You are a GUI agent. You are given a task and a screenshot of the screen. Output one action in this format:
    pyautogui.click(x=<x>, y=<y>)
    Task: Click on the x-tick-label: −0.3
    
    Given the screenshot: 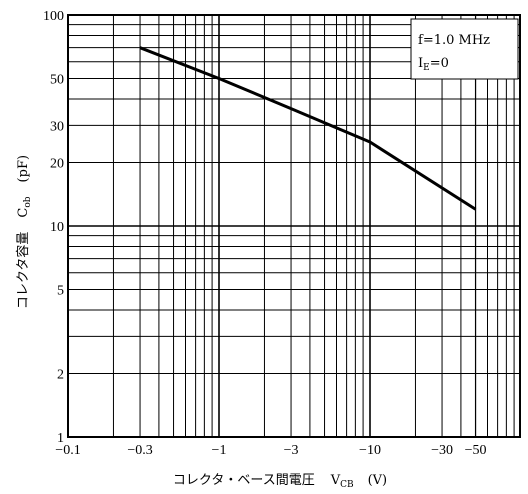 What is the action you would take?
    pyautogui.click(x=139, y=450)
    